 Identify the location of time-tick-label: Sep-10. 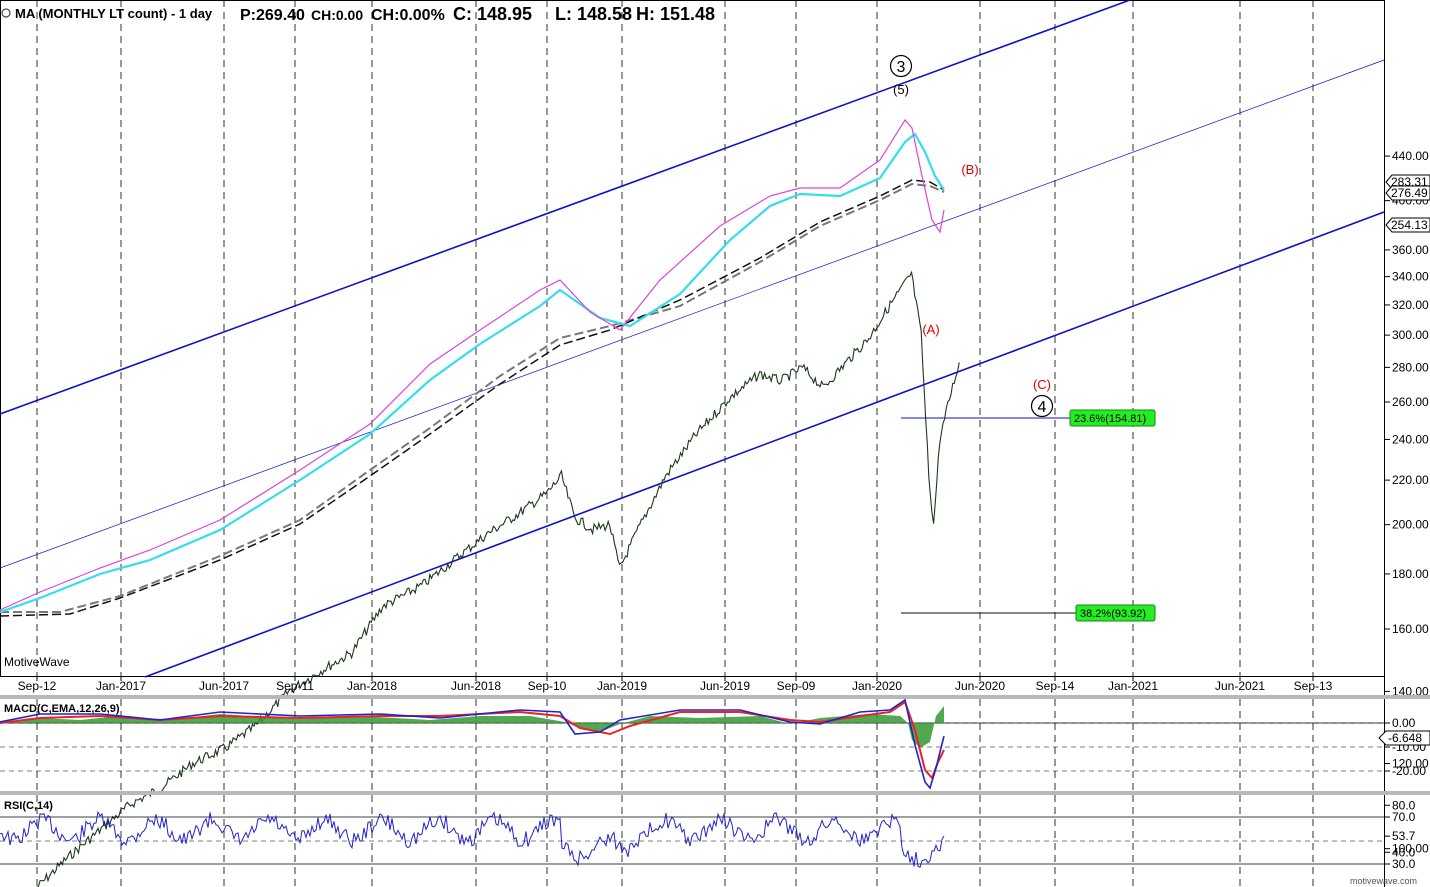
(547, 686).